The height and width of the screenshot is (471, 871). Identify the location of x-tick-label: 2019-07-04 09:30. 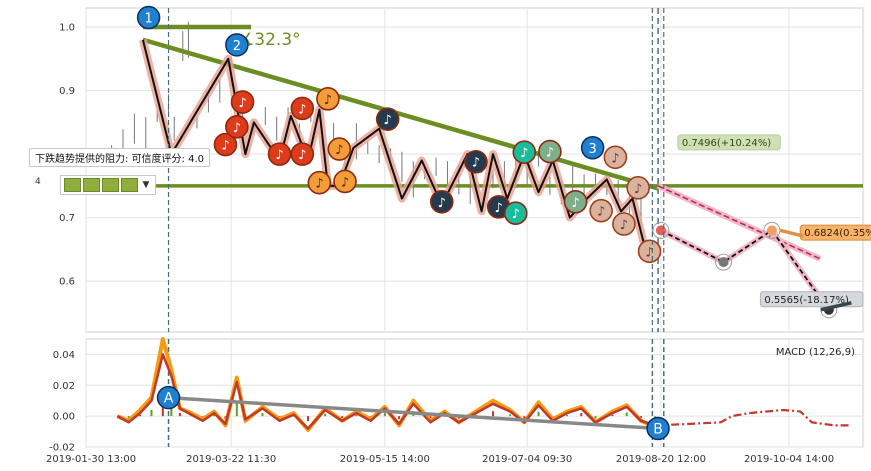
(527, 459).